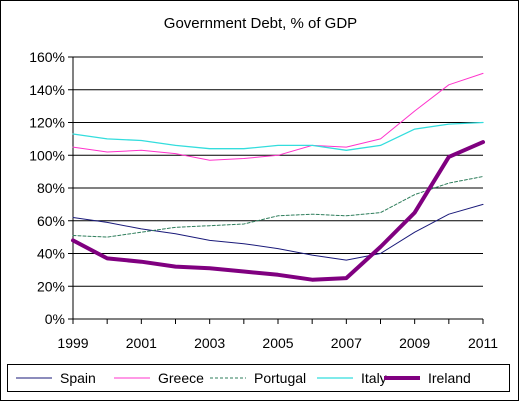 The image size is (519, 402). I want to click on x-tick-label: 2001, so click(141, 343).